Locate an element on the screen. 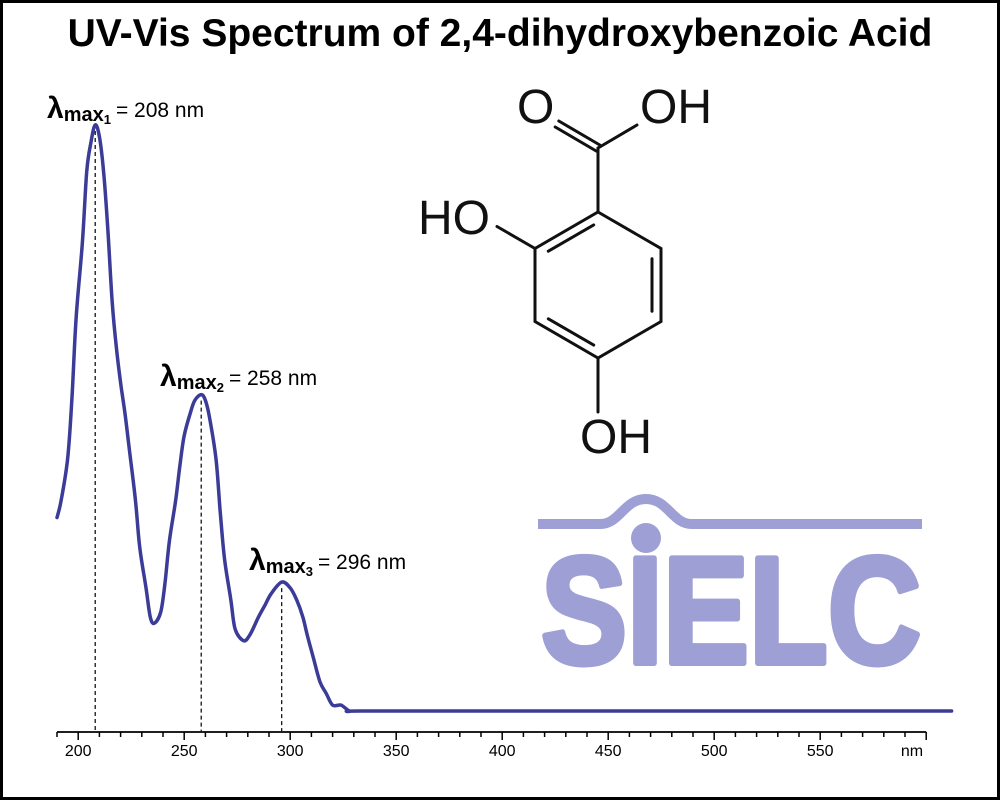 This screenshot has height=800, width=1000. ring-double-bond-lower-left is located at coordinates (571, 332).